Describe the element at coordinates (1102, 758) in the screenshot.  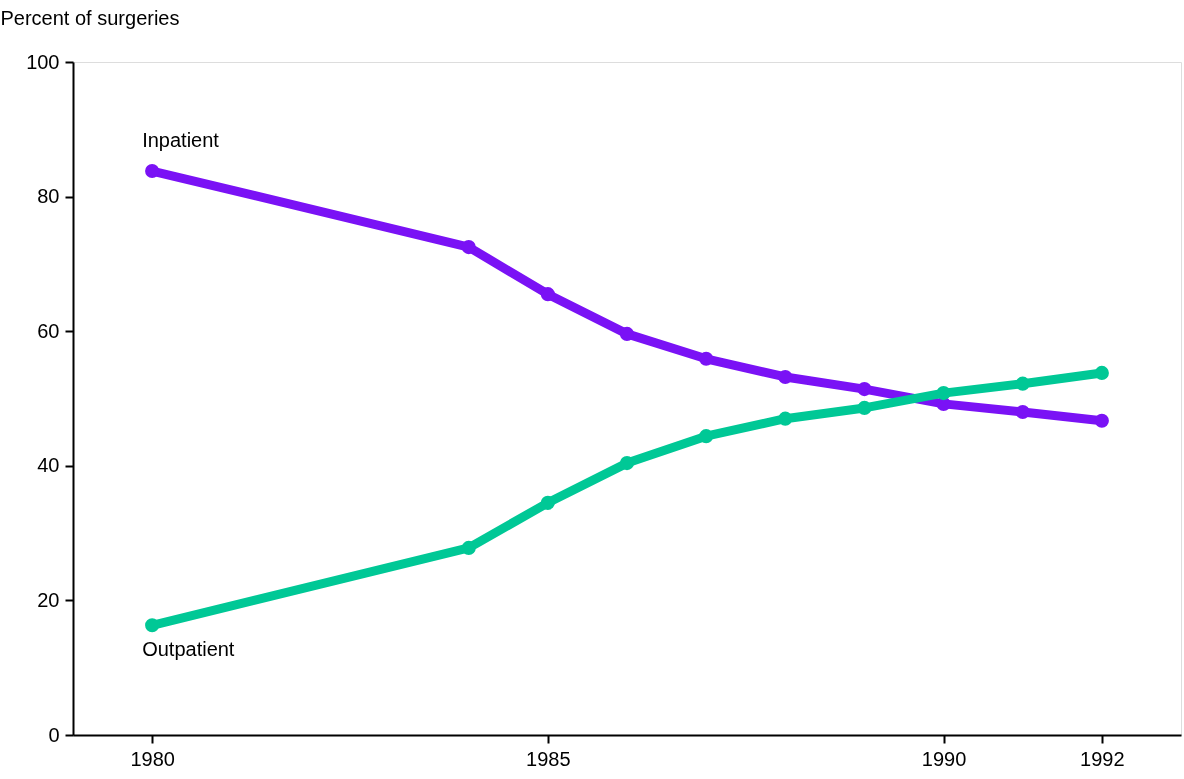
I see `x-tick-label: 1992` at that location.